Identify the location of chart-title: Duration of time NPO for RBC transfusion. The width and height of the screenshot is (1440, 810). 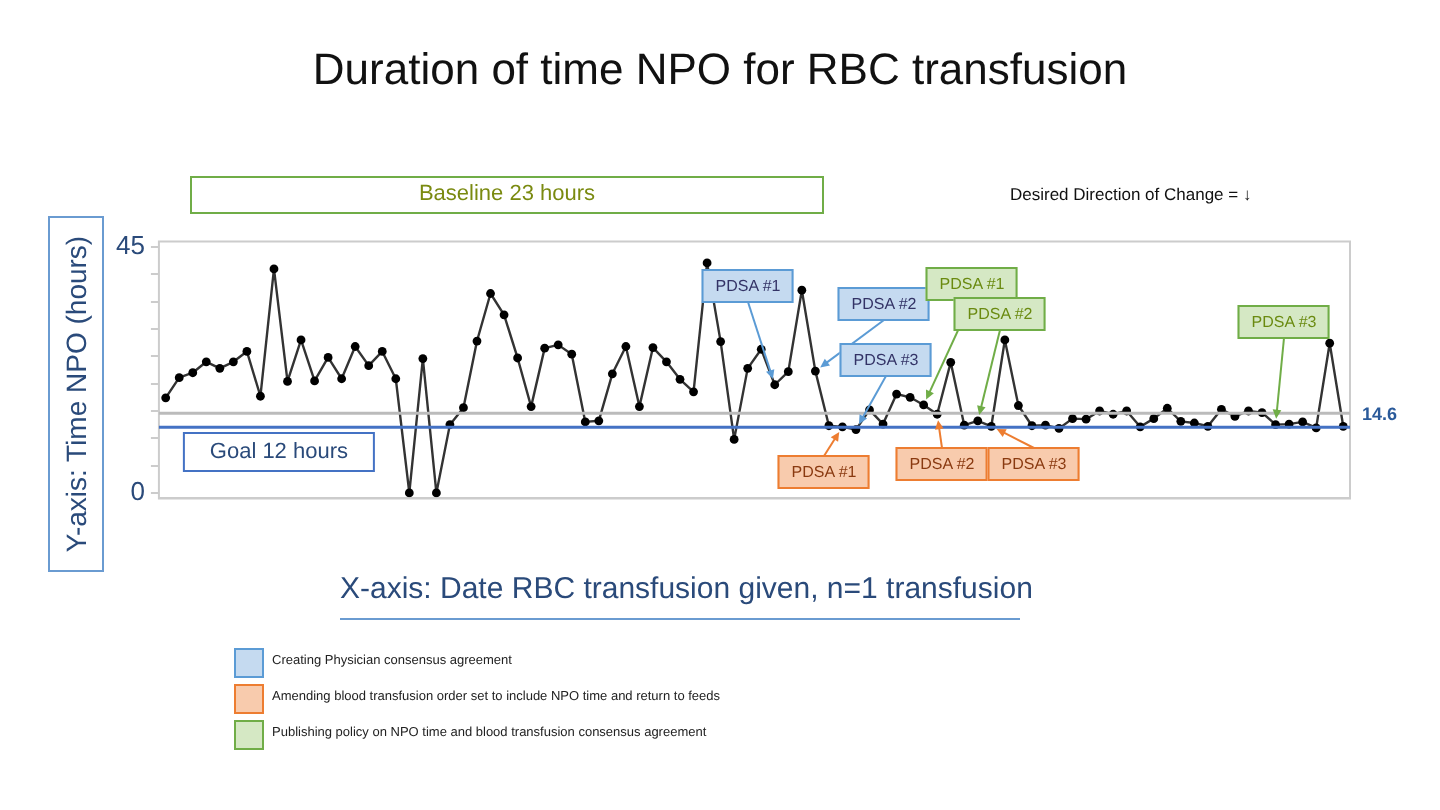
(720, 70).